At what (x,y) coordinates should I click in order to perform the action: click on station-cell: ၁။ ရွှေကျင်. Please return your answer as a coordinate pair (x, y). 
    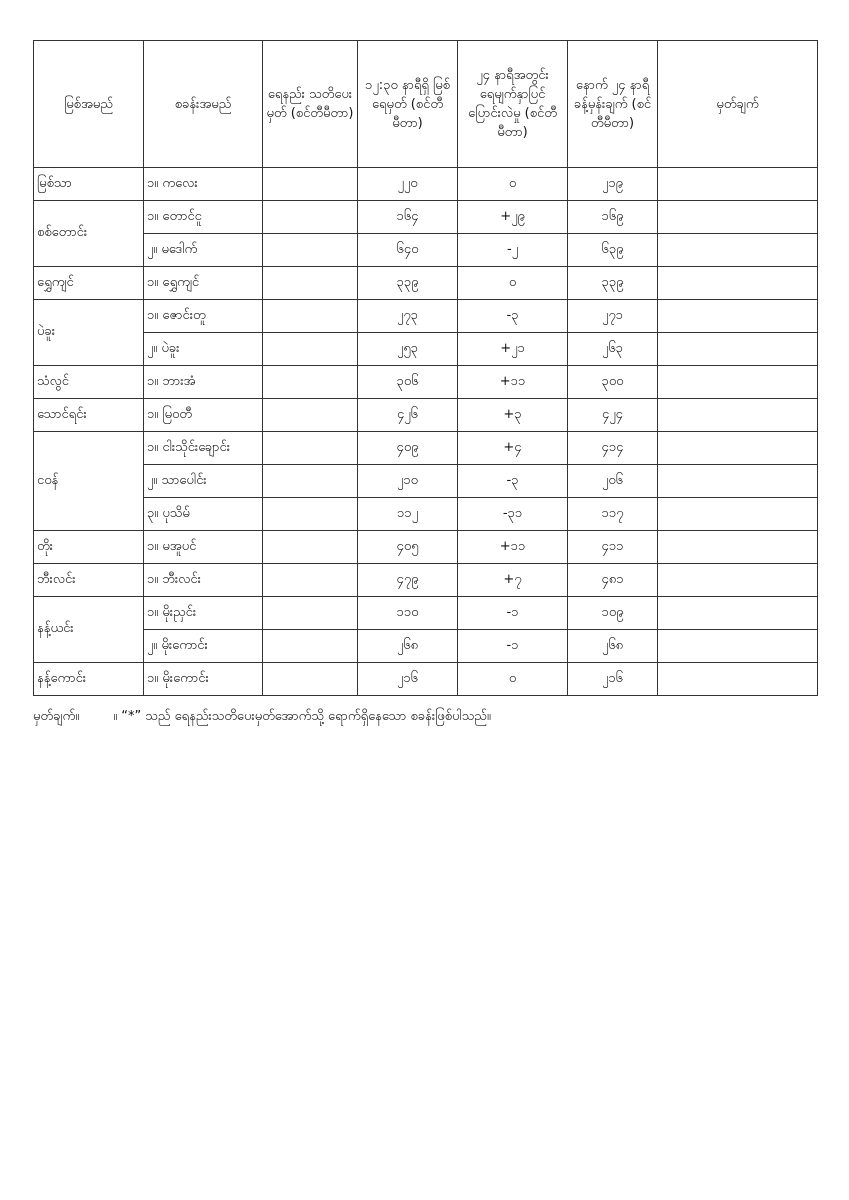
    Looking at the image, I should click on (203, 283).